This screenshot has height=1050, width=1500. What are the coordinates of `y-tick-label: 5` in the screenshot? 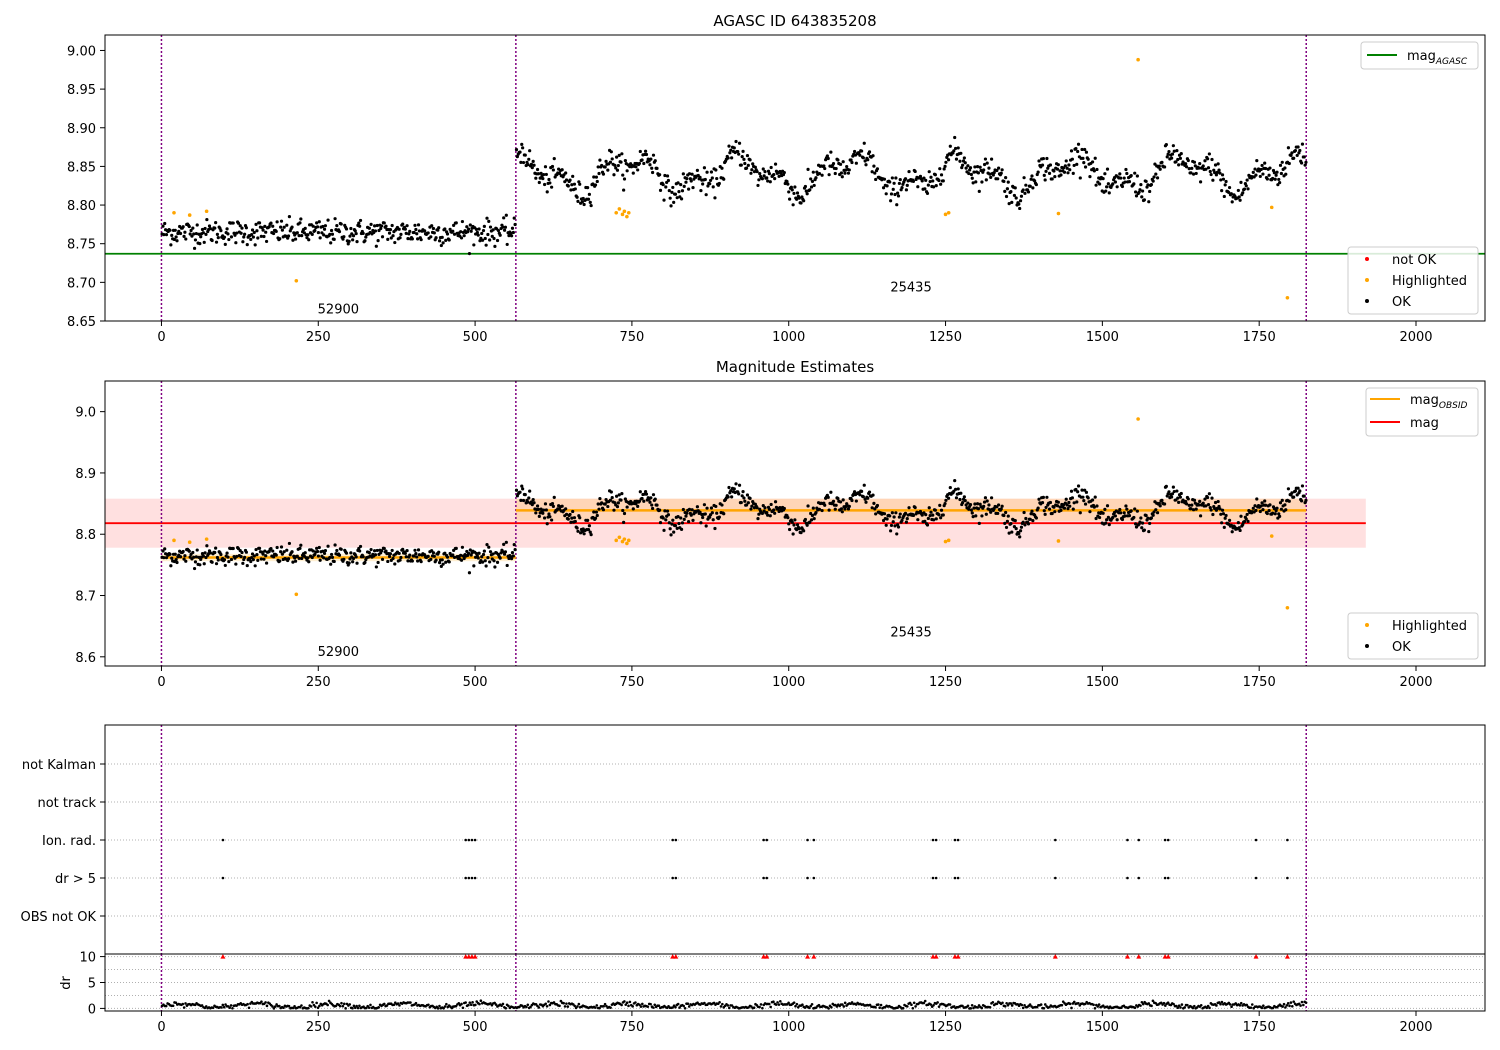 It's located at (92, 984).